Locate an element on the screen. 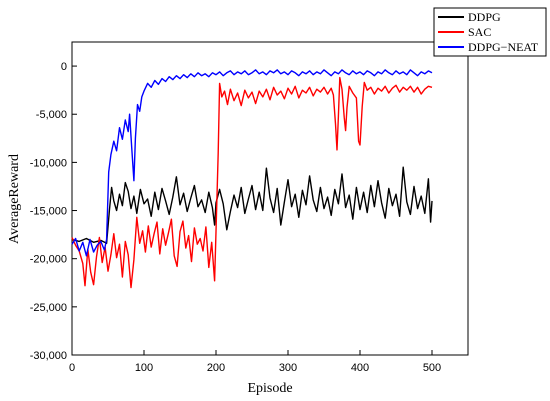 This screenshot has width=550, height=401. y-tick-label: -5,000 is located at coordinates (51, 115).